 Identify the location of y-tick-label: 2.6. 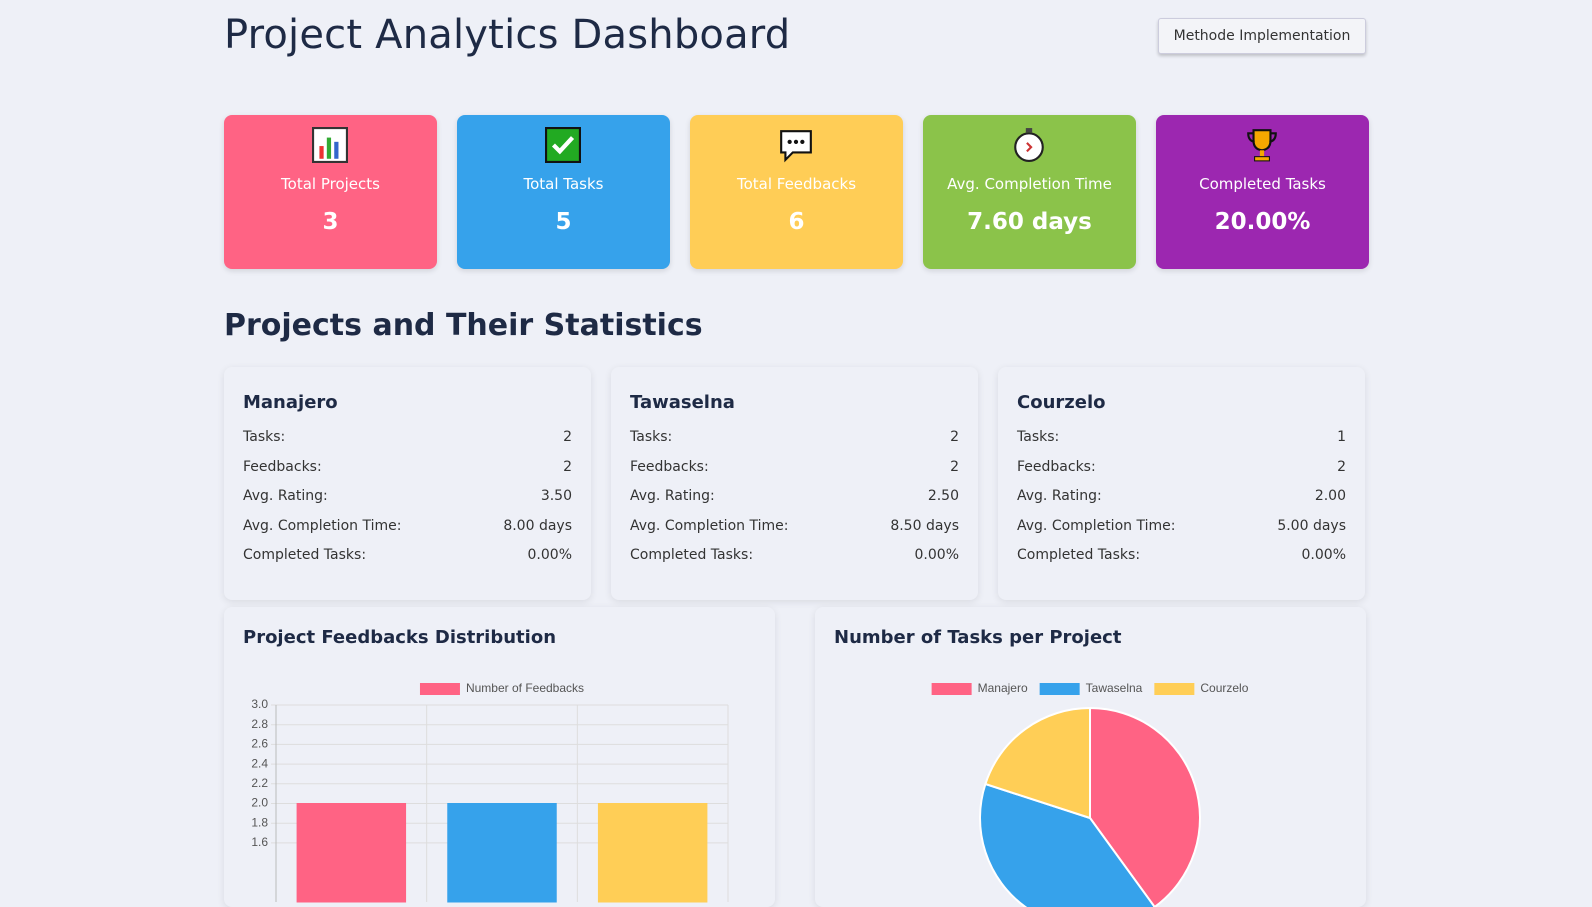
(259, 744).